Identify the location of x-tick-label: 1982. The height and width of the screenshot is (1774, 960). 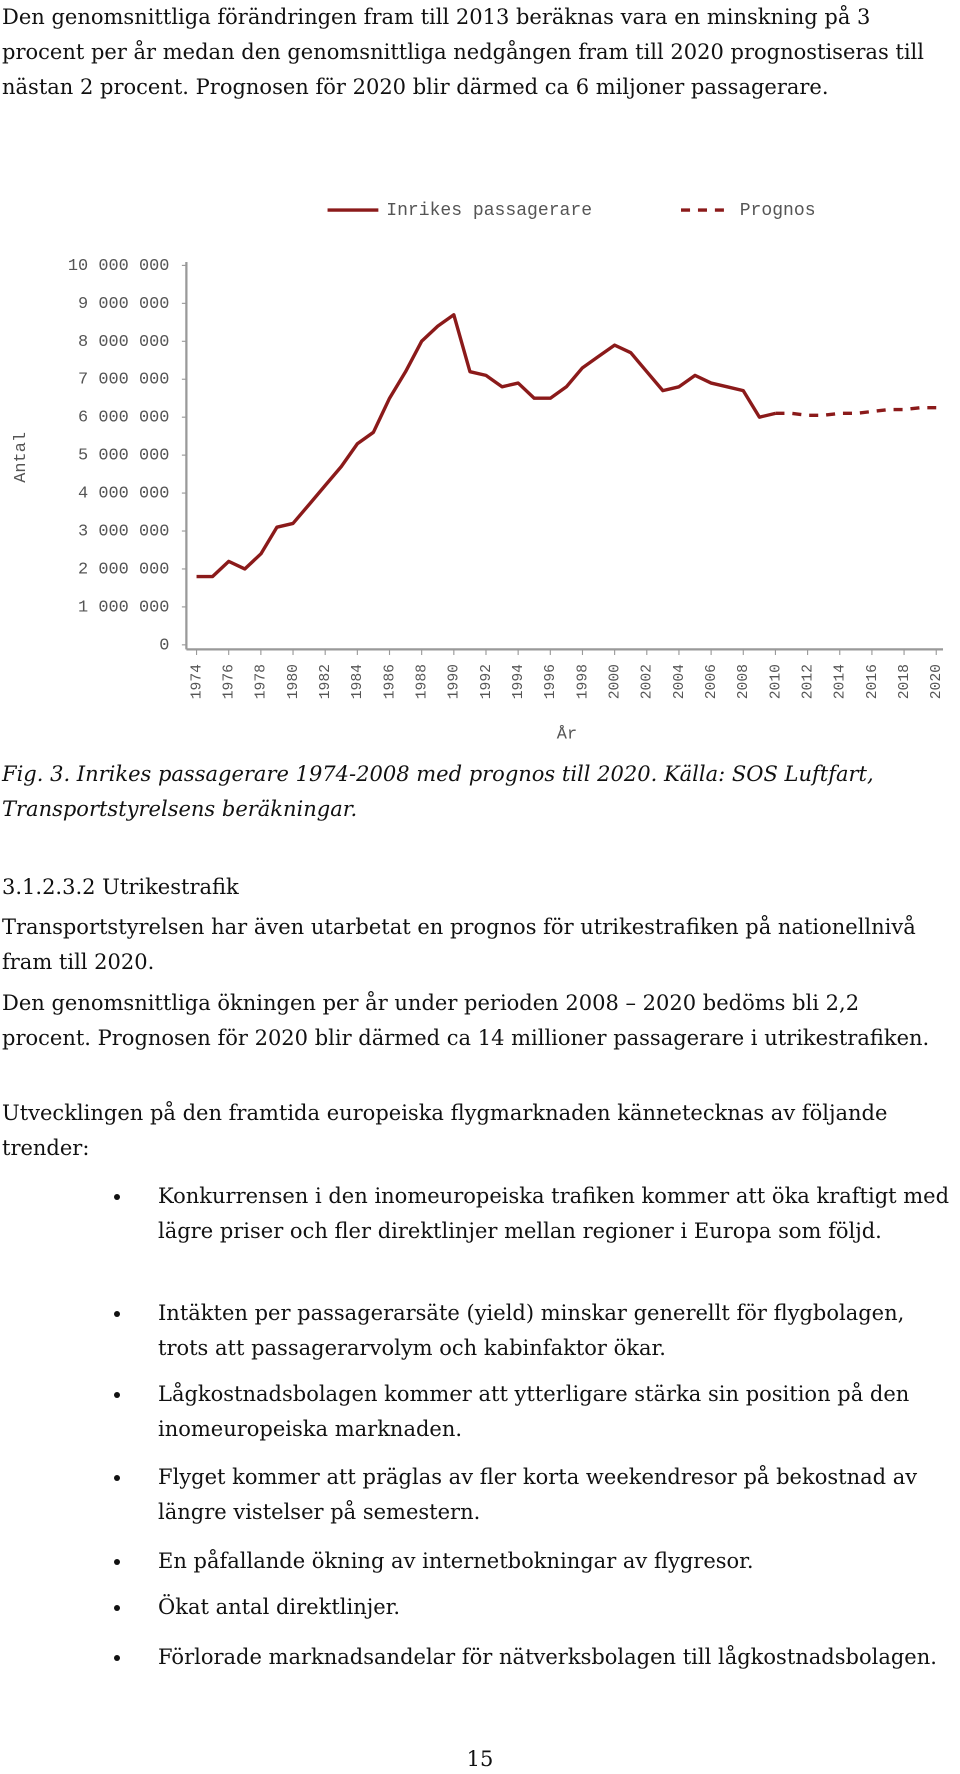
(326, 681).